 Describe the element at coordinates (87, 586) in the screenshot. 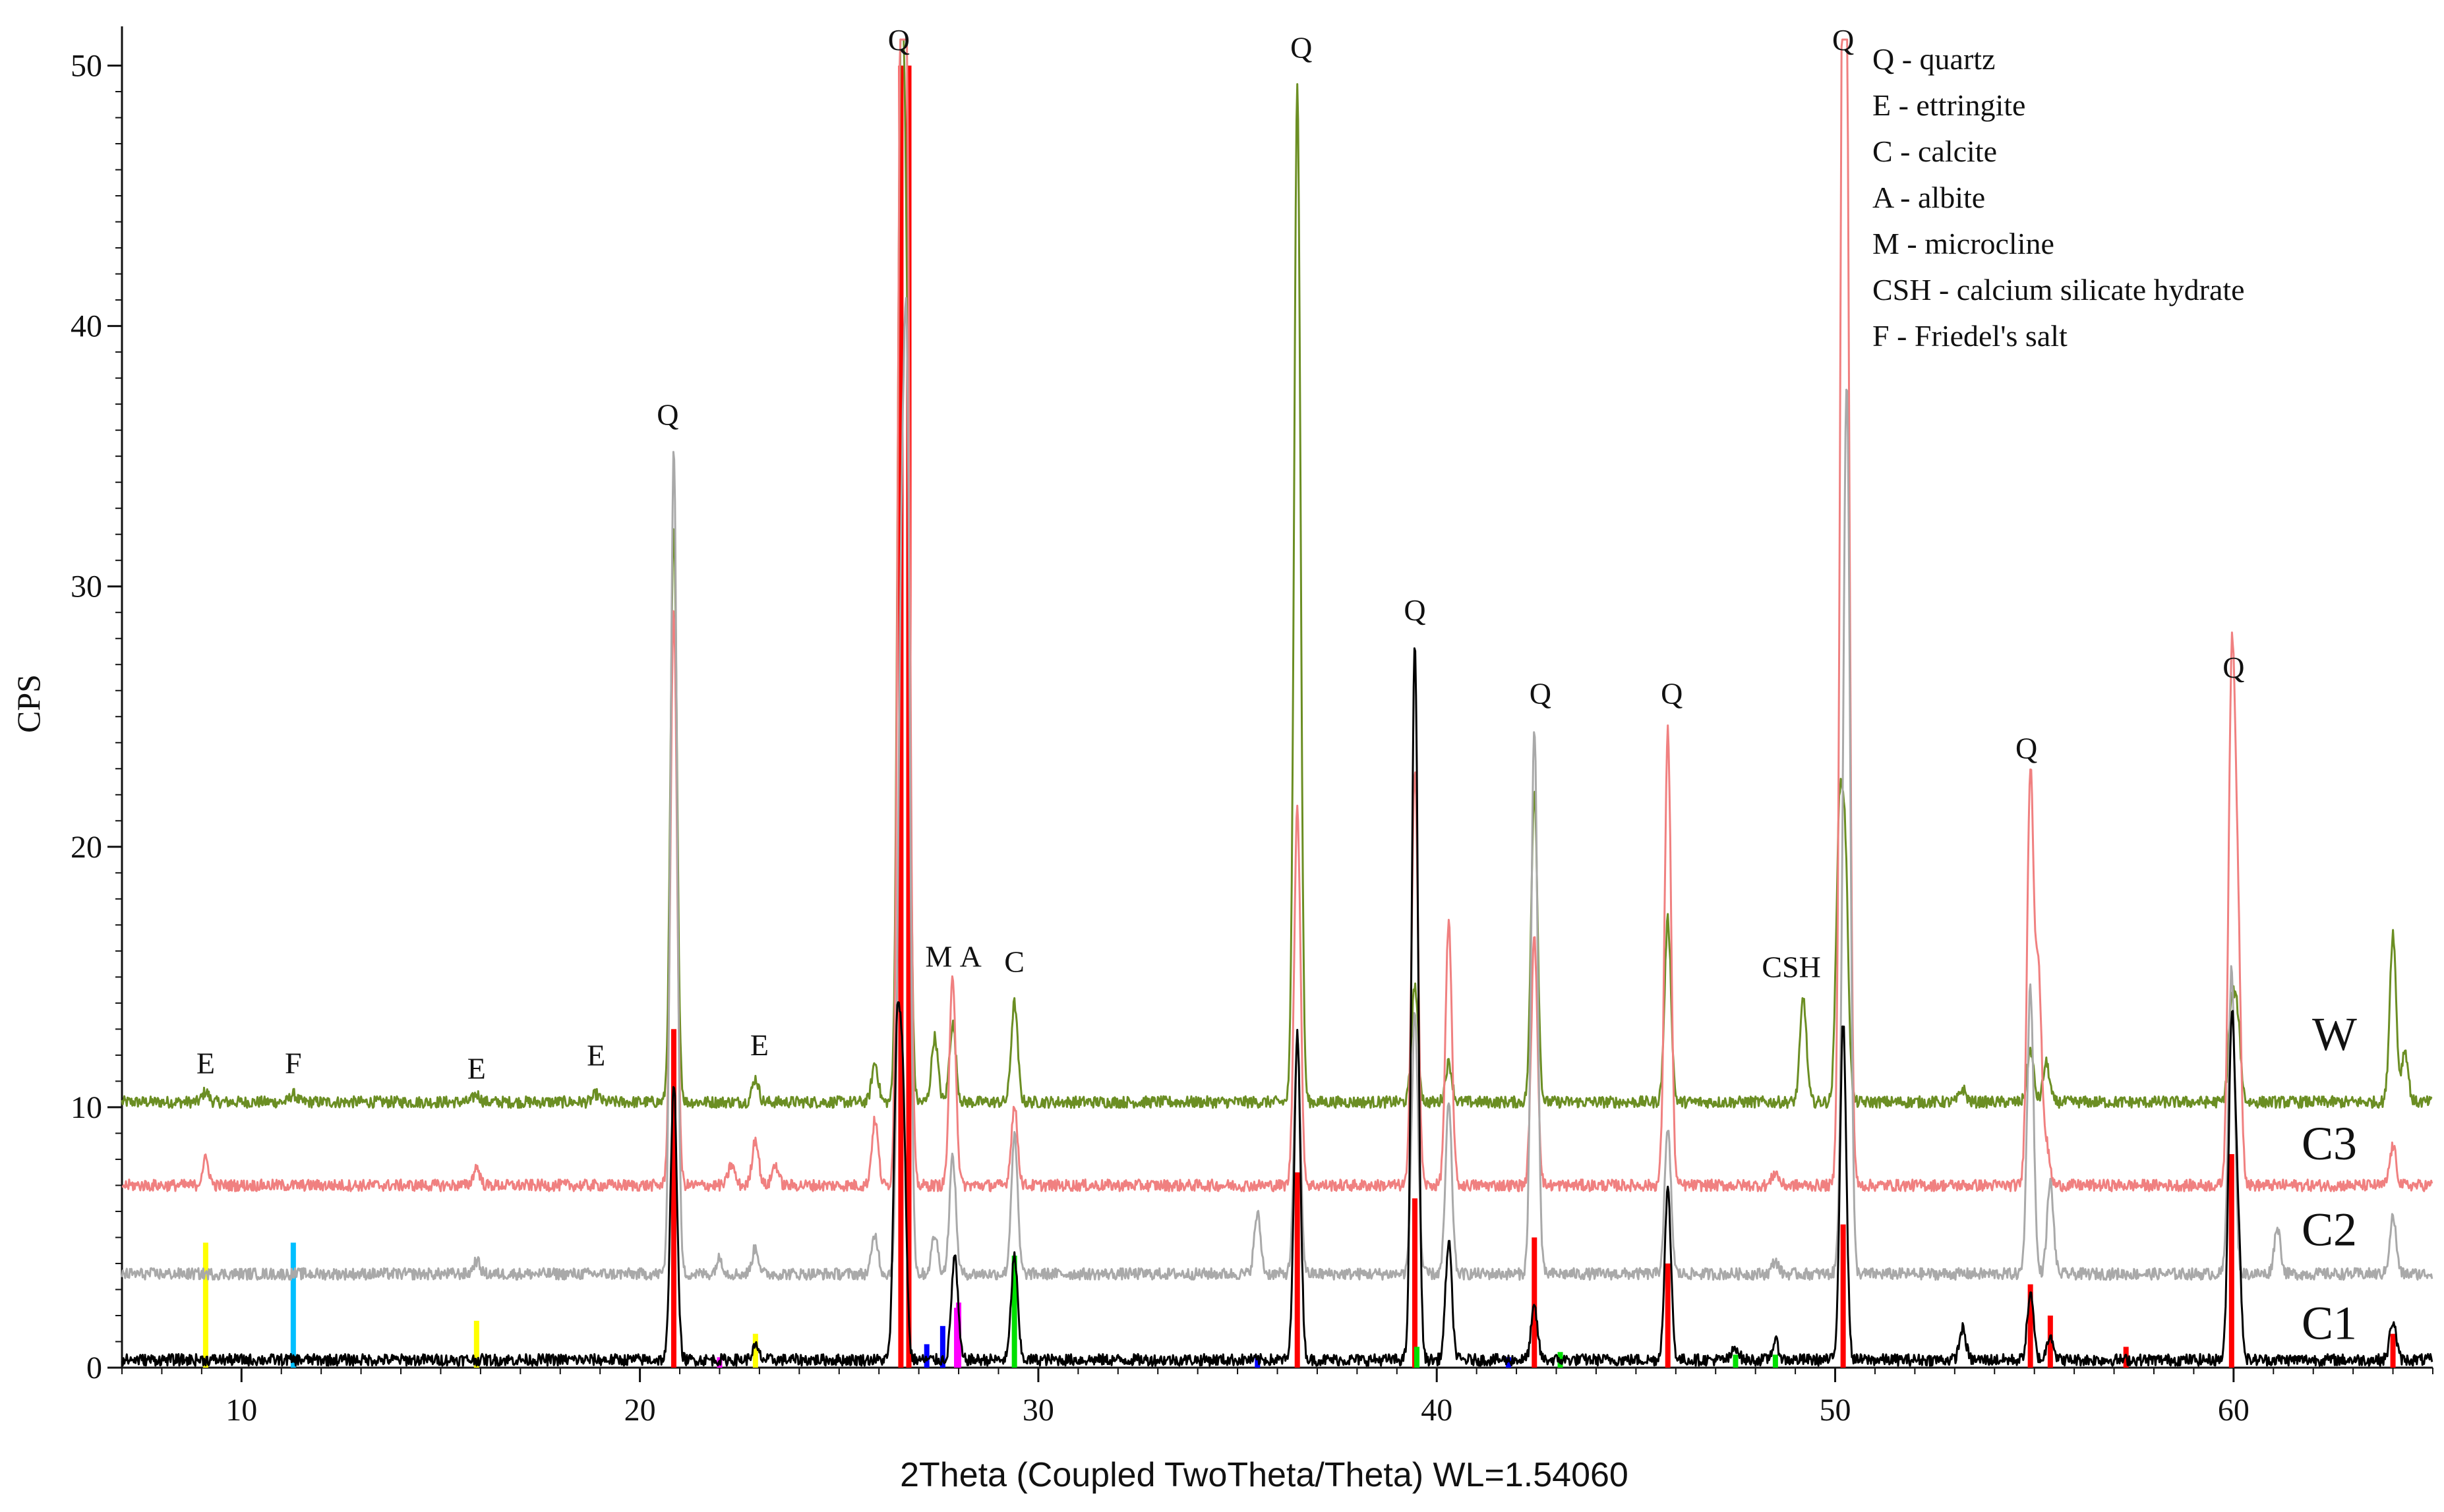

I see `y-tick-label: 30` at that location.